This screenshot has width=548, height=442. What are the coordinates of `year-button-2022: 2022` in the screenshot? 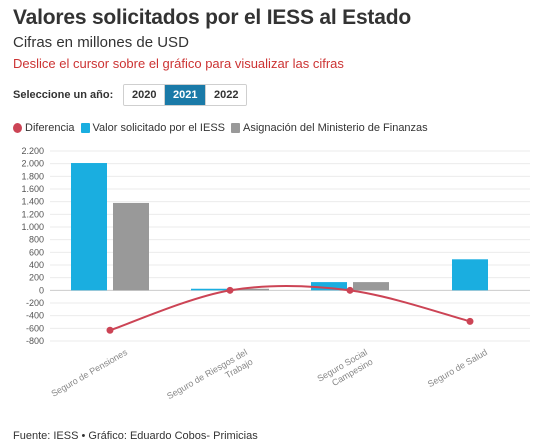 It's located at (226, 94).